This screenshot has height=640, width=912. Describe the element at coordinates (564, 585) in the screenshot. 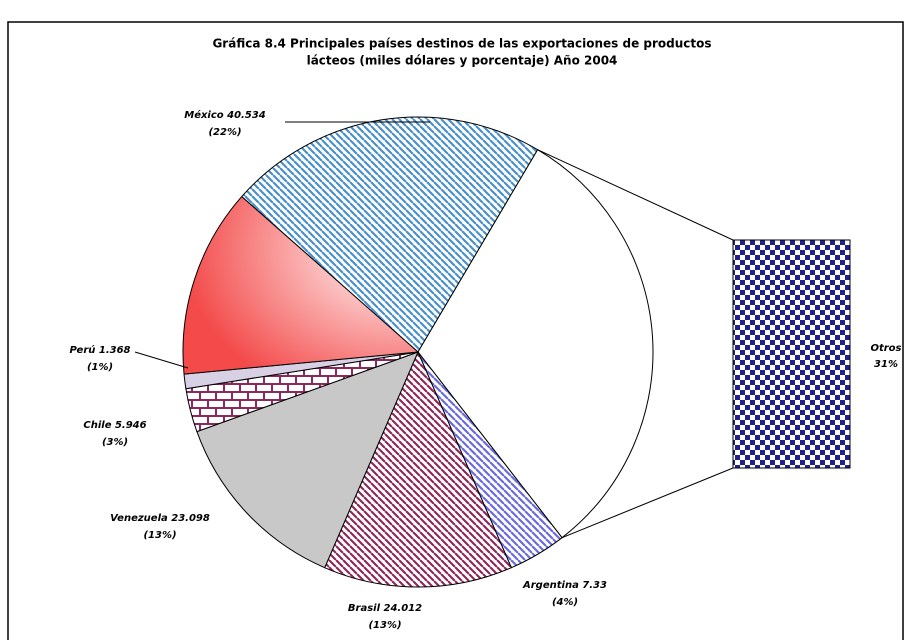

I see `slice-label: Argentina 7.33` at that location.